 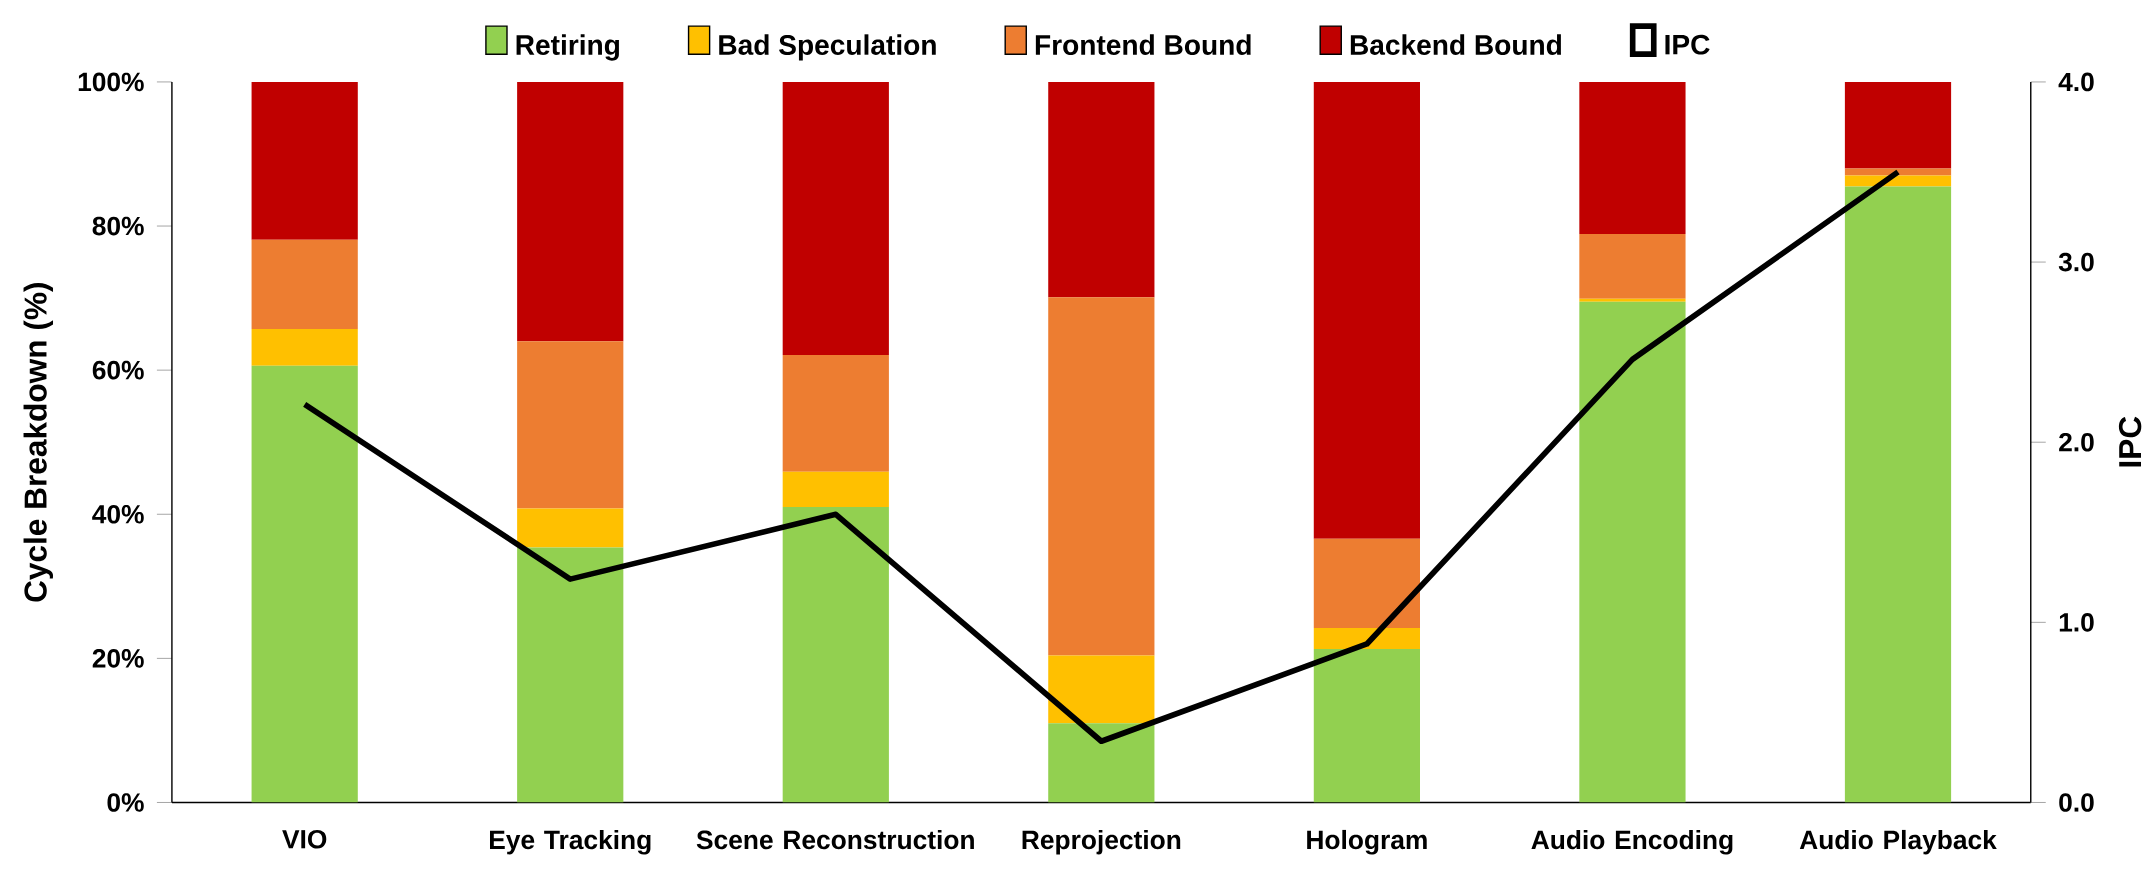 What do you see at coordinates (118, 658) in the screenshot?
I see `y-tick-label: 20%` at bounding box center [118, 658].